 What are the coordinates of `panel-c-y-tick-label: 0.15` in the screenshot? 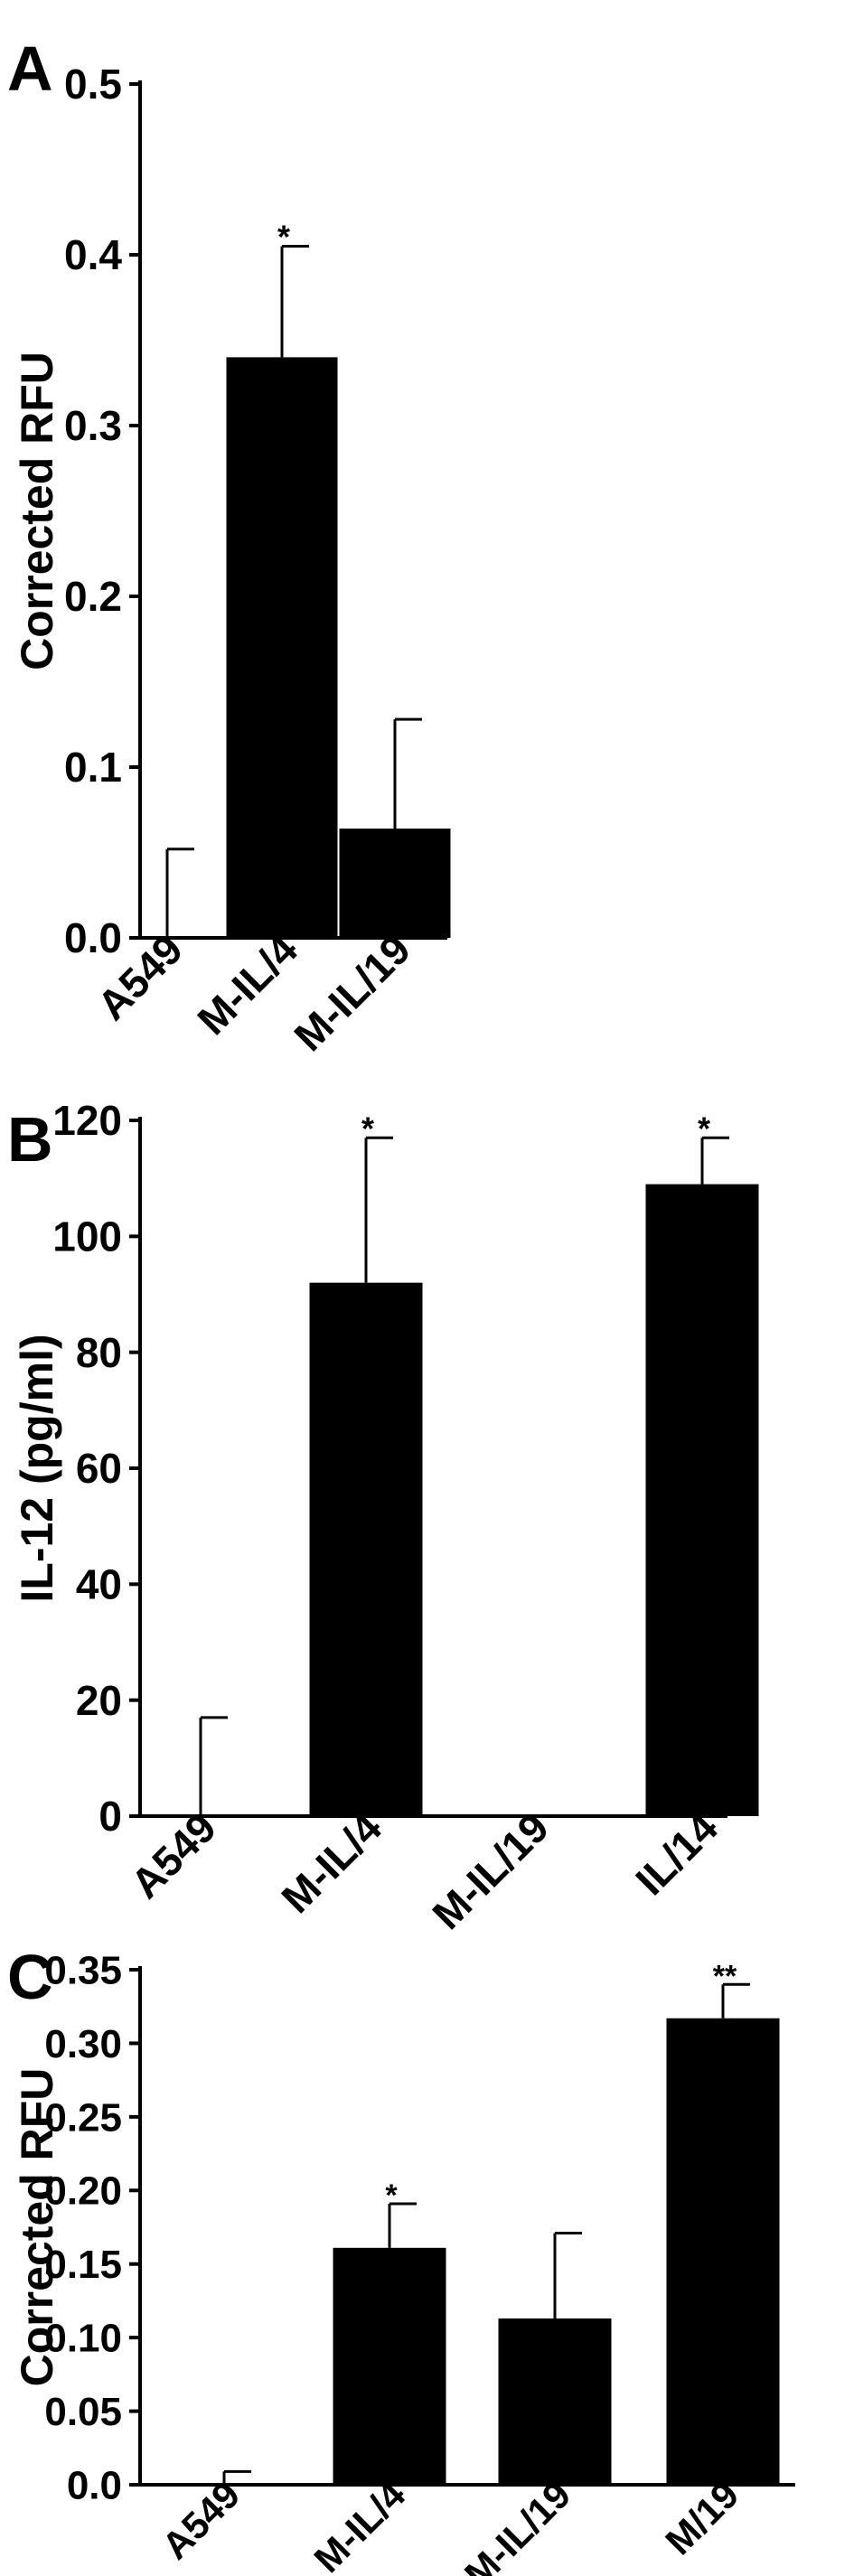 It's located at (83, 2265).